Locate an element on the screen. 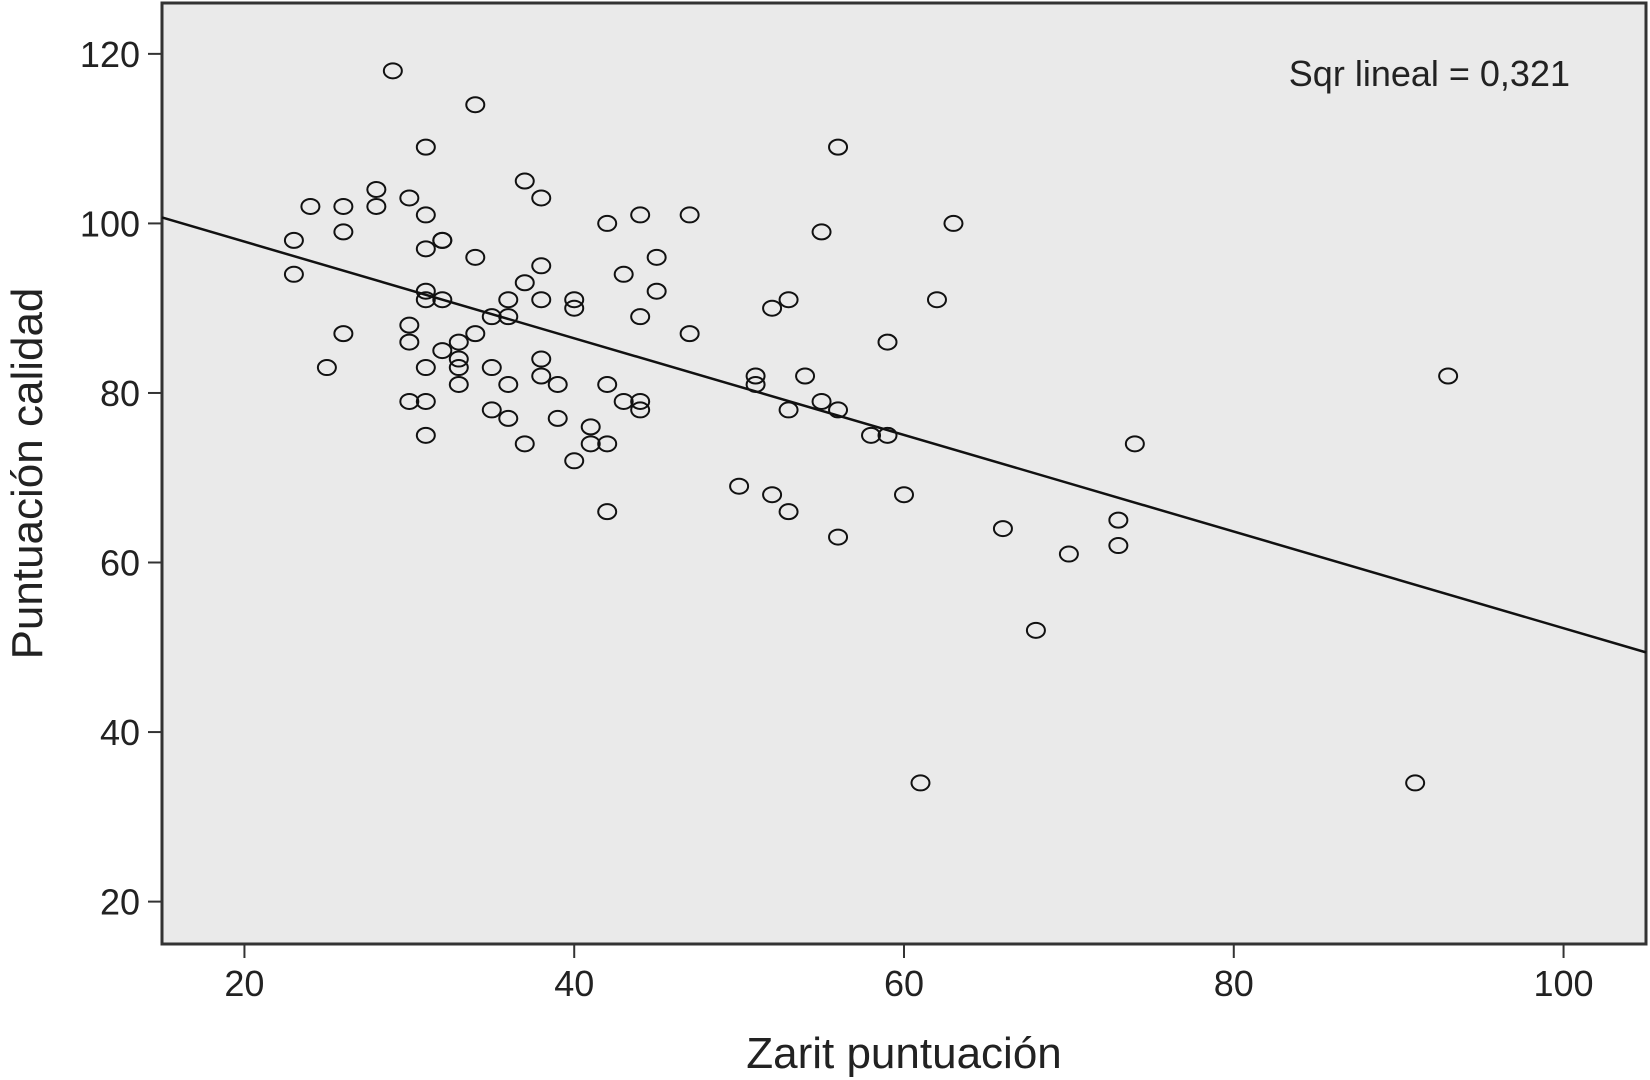  x-tick-label: 40 is located at coordinates (574, 983).